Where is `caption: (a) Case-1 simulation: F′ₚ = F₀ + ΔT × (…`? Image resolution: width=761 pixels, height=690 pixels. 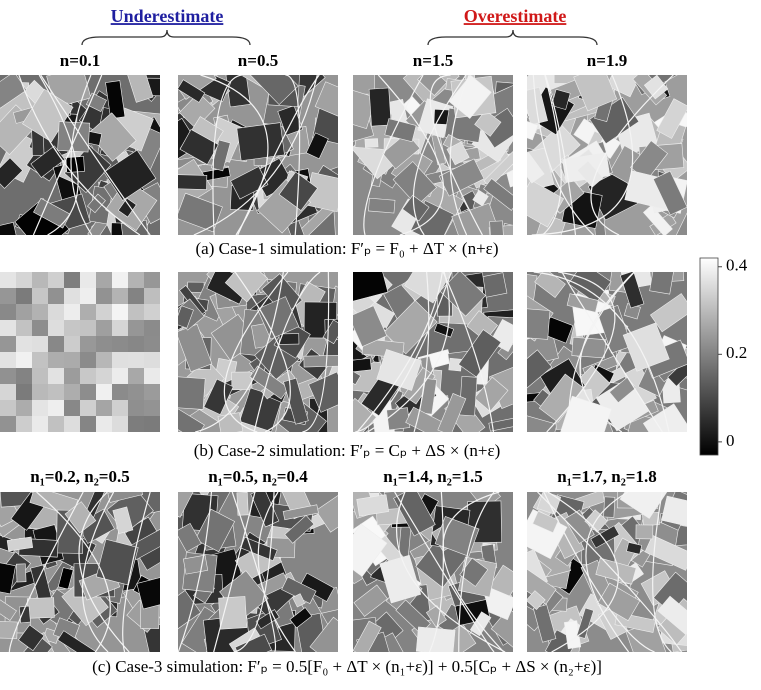
caption: (a) Case-1 simulation: F′ₚ = F₀ + ΔT × (… is located at coordinates (347, 248).